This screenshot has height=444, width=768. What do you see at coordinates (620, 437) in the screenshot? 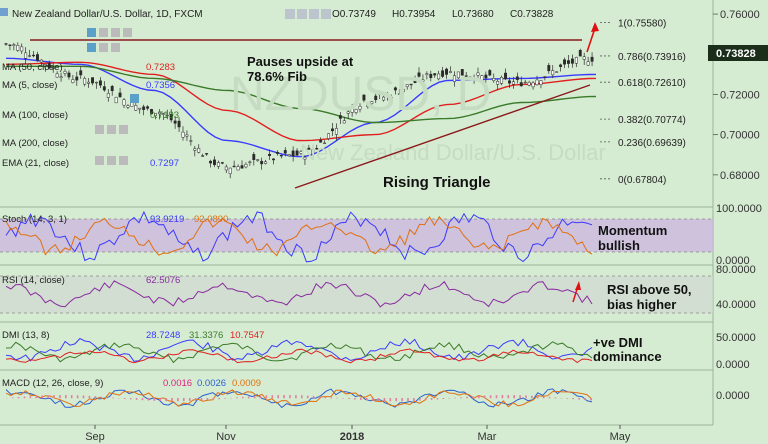
I see `x-tick-label: May` at bounding box center [620, 437].